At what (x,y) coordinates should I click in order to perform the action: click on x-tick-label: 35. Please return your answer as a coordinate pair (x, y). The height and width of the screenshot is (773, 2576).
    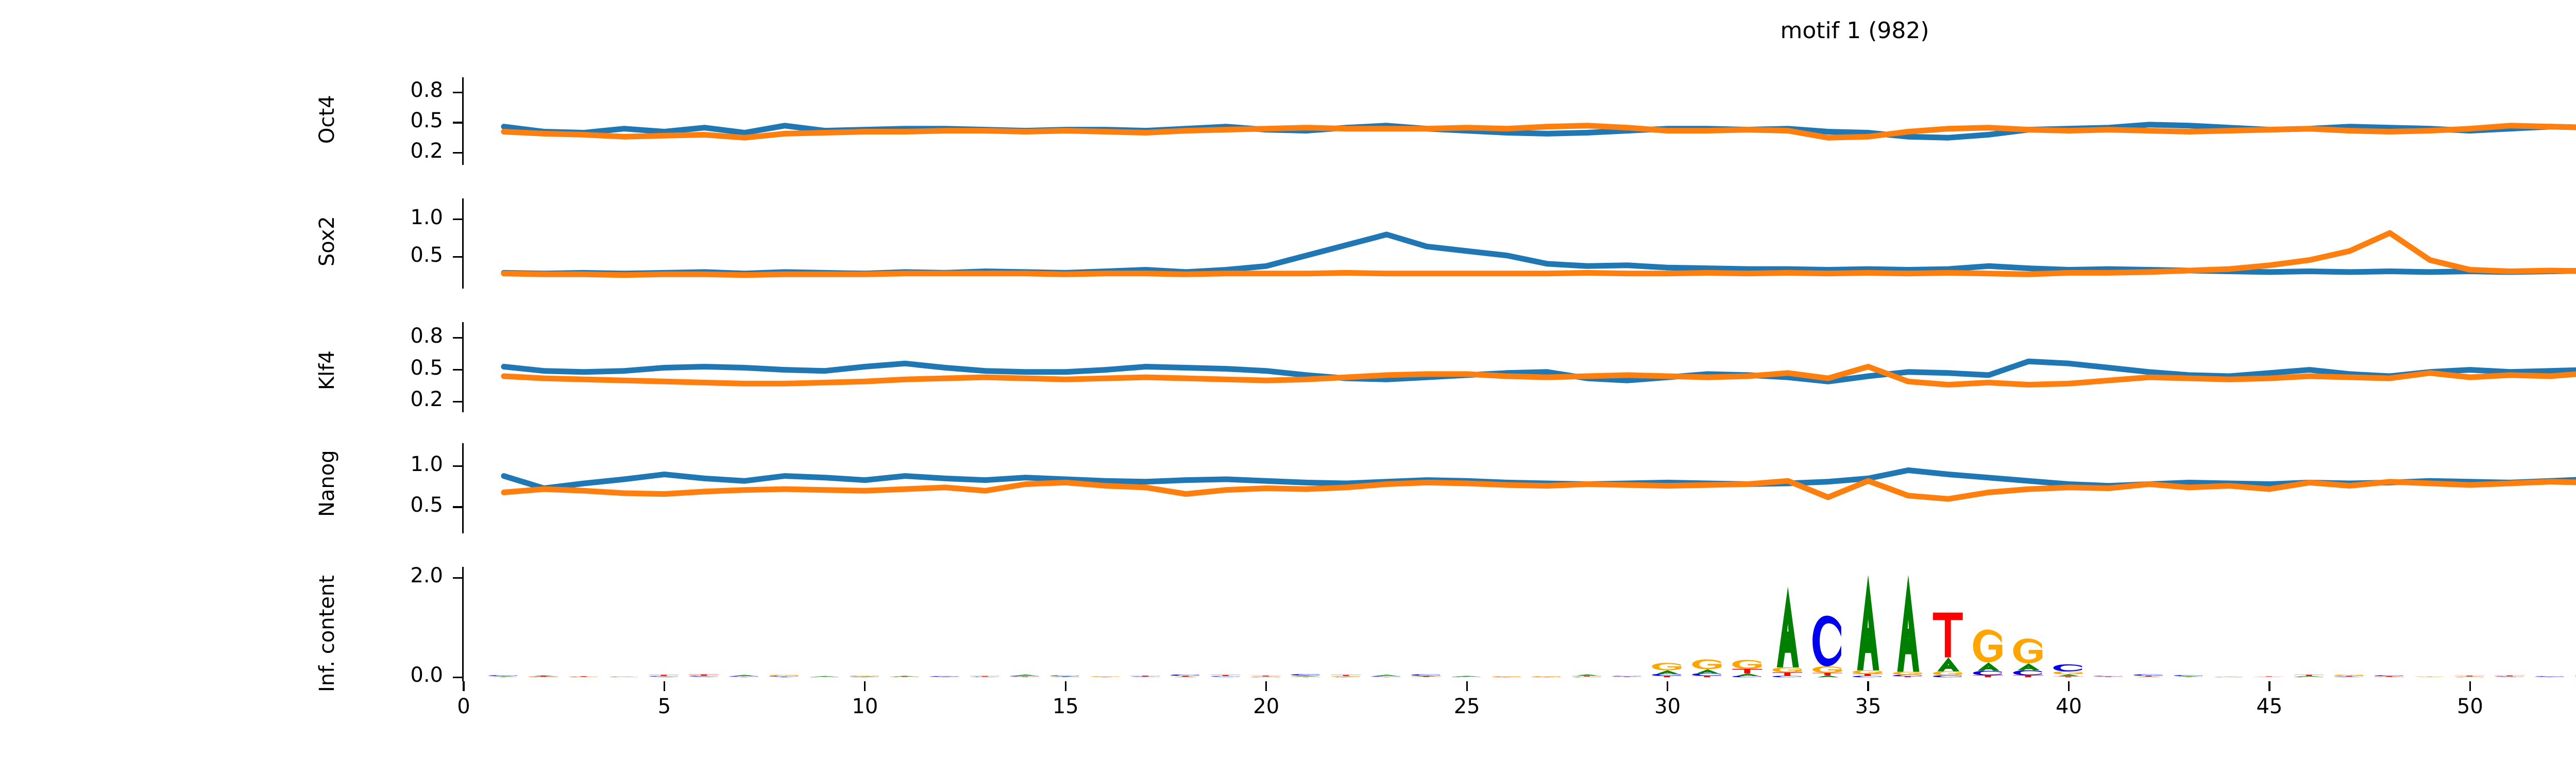
    Looking at the image, I should click on (1868, 706).